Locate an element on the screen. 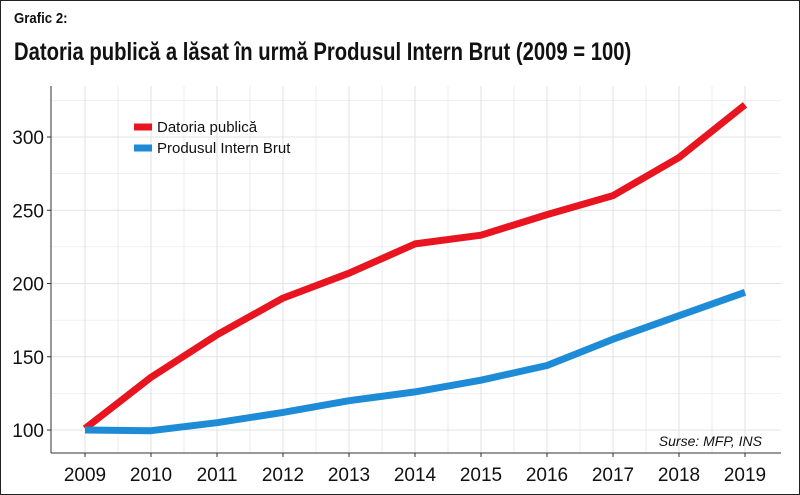  x-tick-label: 2018 is located at coordinates (679, 475).